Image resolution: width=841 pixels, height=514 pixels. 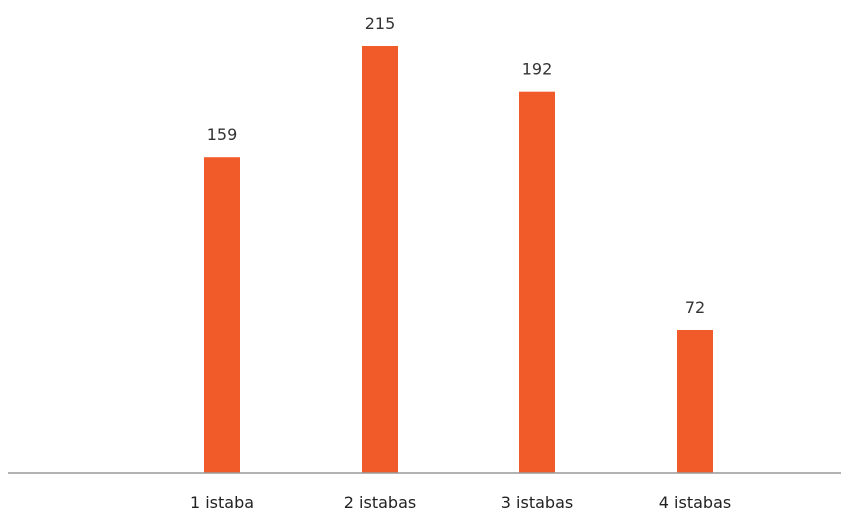 I want to click on value-label-4: 72, so click(x=695, y=307).